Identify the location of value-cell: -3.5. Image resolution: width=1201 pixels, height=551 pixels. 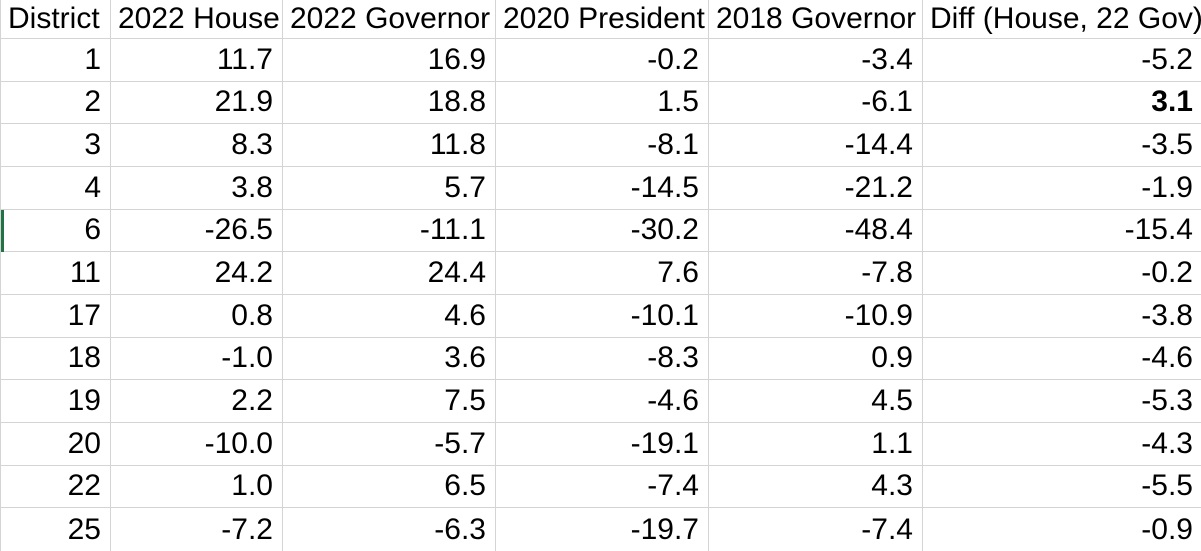
(1062, 145).